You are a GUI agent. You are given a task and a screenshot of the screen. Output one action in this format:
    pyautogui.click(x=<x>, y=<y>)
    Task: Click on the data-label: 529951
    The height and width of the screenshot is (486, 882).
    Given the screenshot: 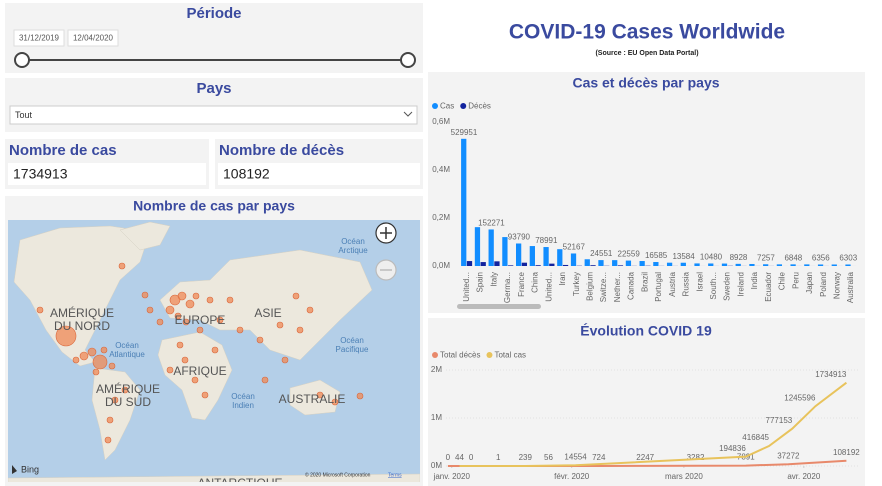 What is the action you would take?
    pyautogui.click(x=464, y=132)
    